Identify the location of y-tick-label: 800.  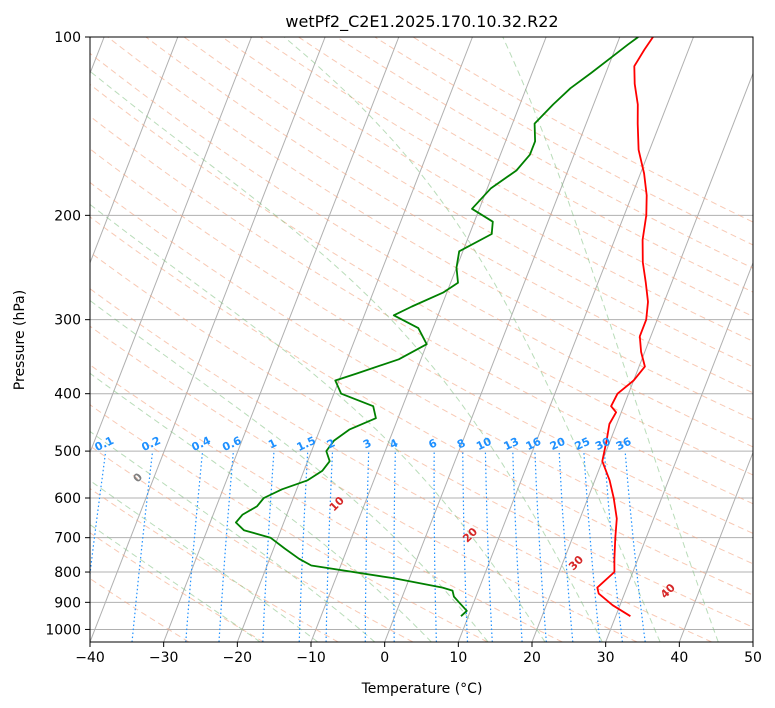
(67, 573).